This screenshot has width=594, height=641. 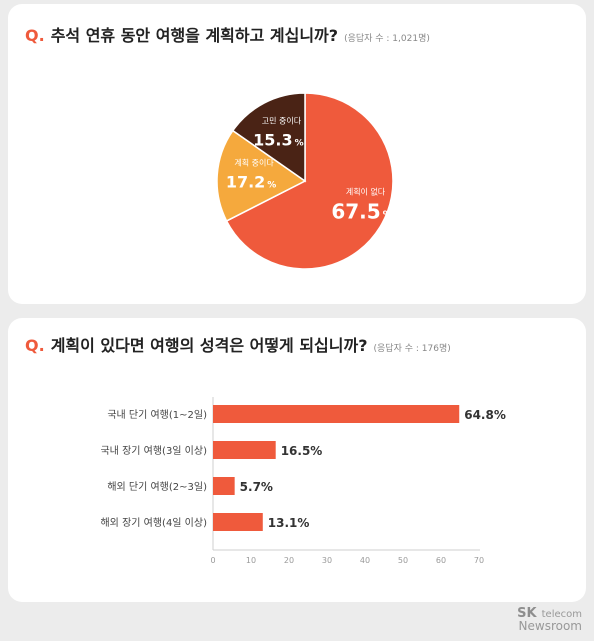 I want to click on pie-slice-value: 17.2%, so click(x=251, y=181).